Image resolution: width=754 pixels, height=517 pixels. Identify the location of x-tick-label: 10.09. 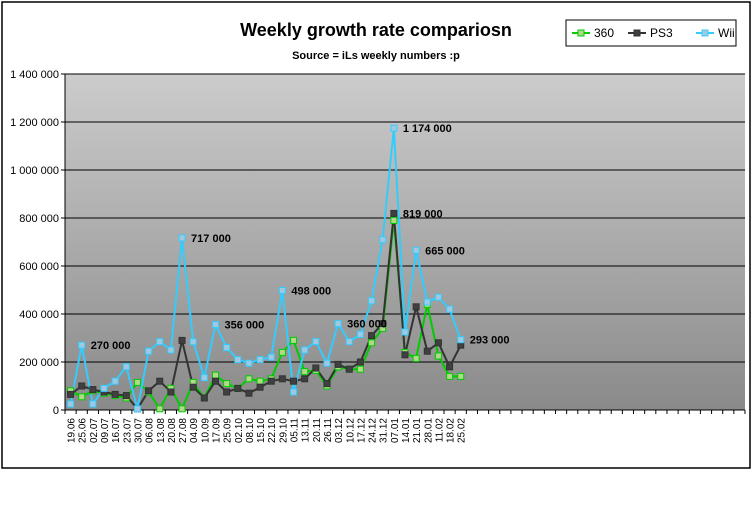
(205, 430).